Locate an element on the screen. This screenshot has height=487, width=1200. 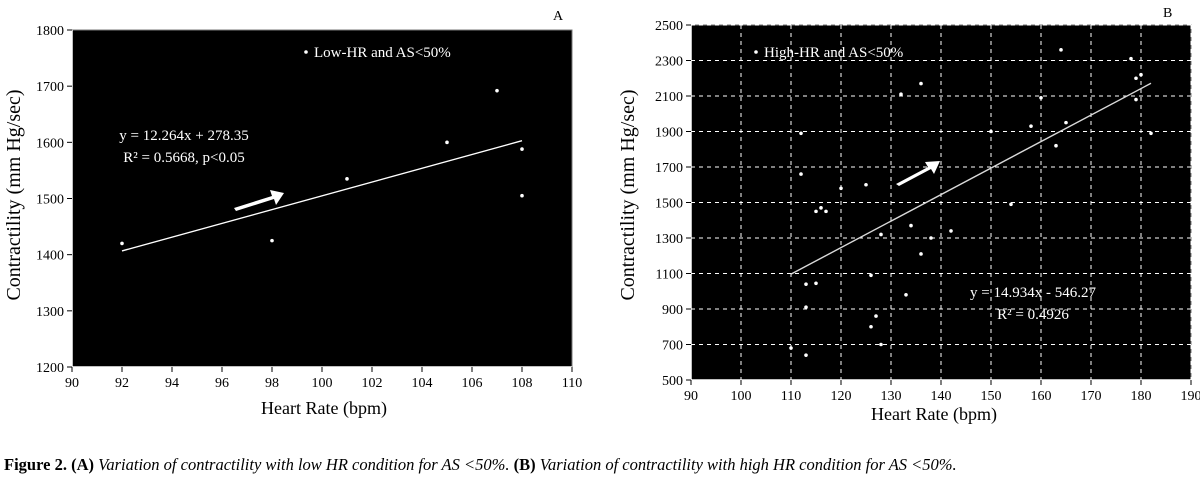
x-tick-label-a-3: 96 is located at coordinates (222, 383).